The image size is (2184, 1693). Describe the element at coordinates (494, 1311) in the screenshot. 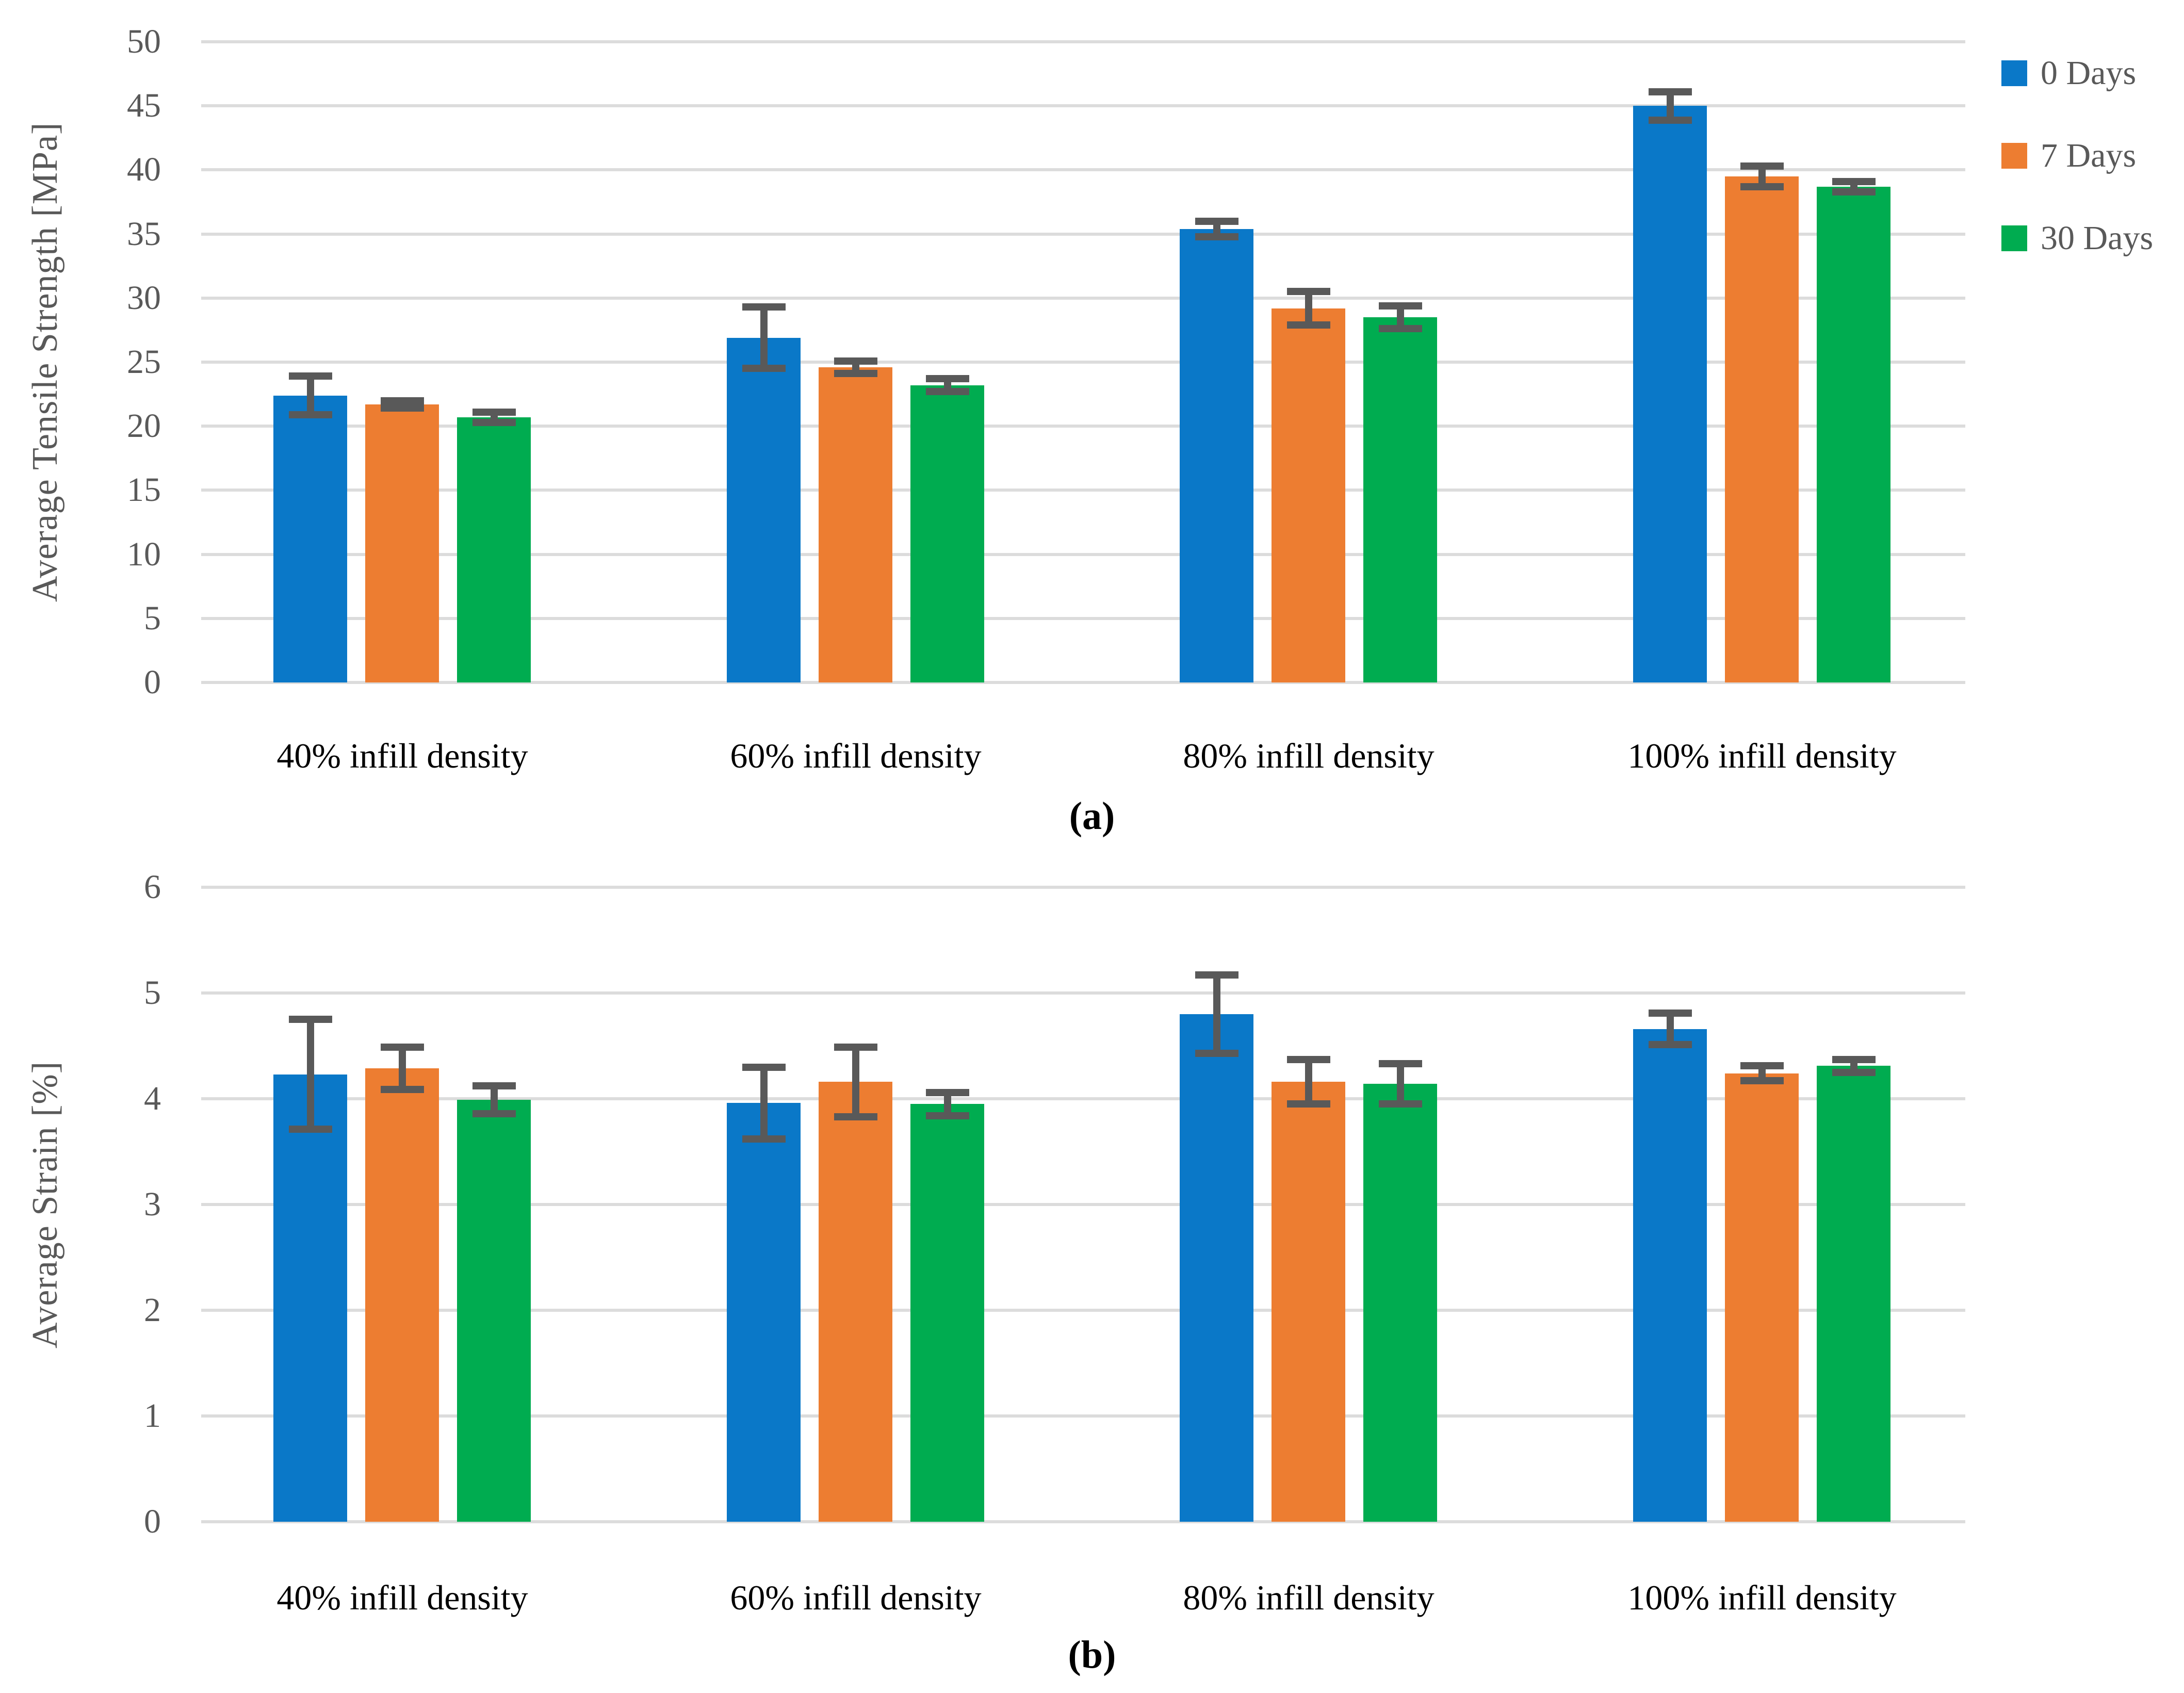

I see `bar-b-40pct-30-days` at that location.